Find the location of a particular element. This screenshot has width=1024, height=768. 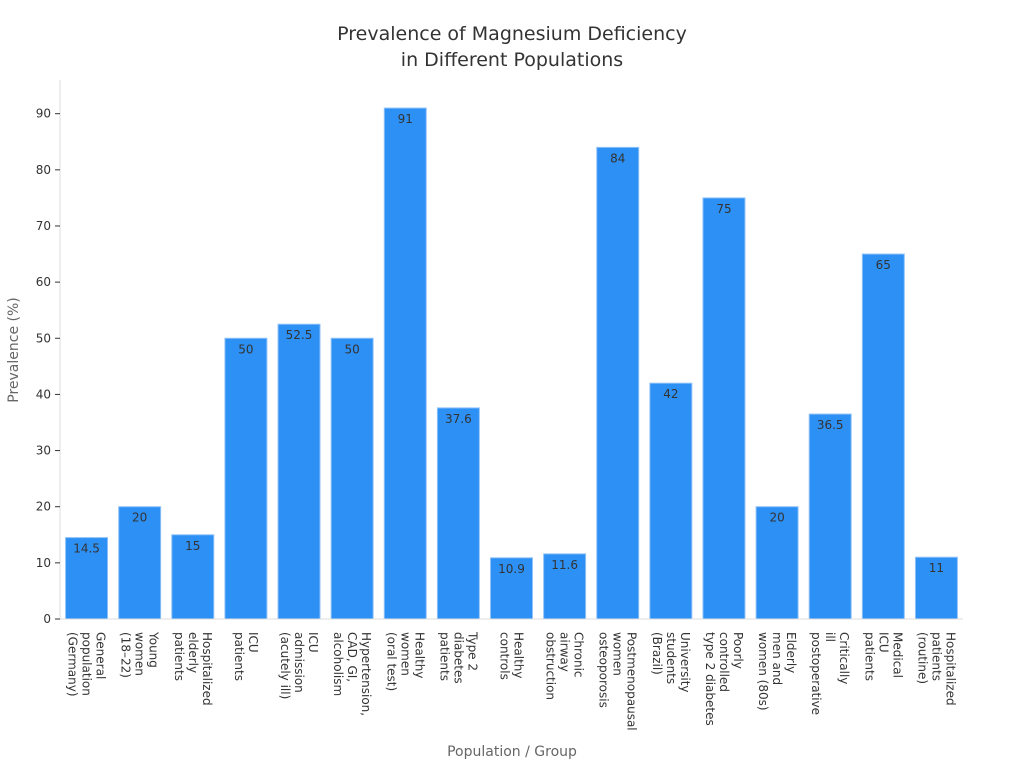

x-tick-label: Chronicairwayobstruction is located at coordinates (565, 666).